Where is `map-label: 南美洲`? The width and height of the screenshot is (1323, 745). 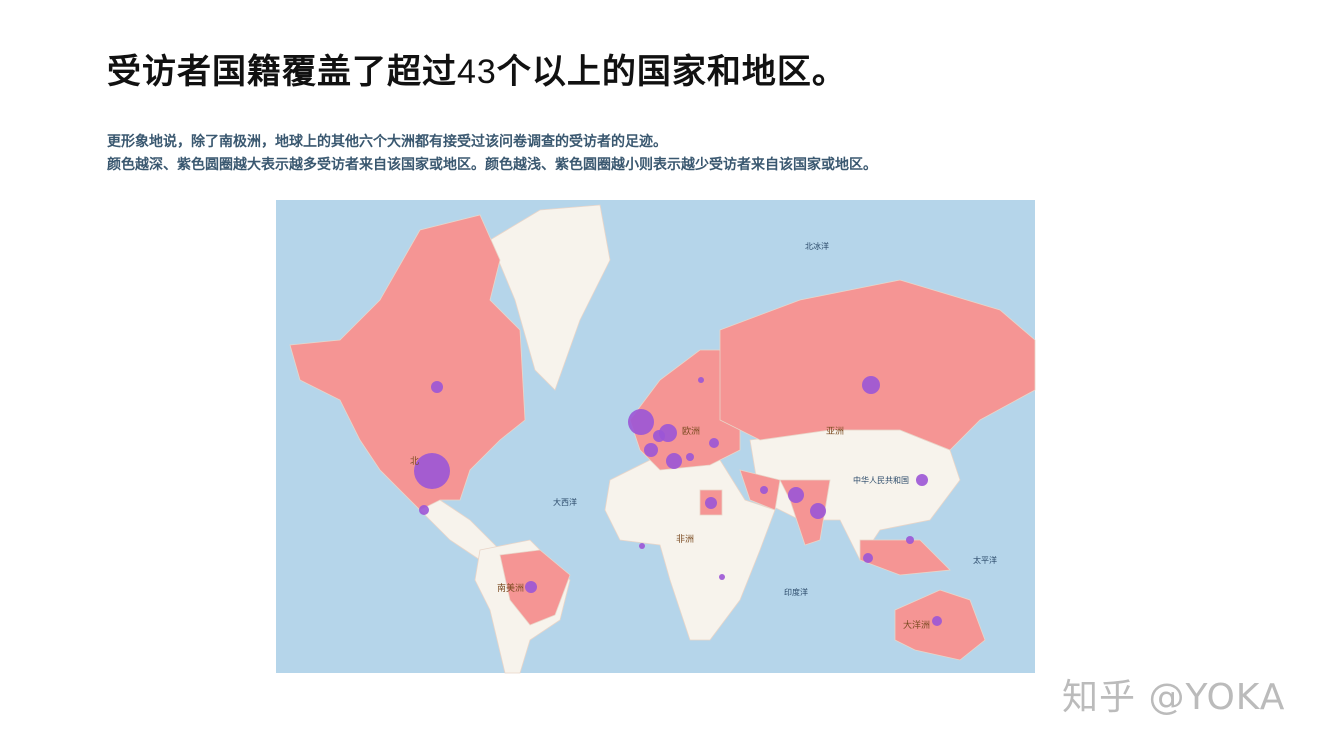
map-label: 南美洲 is located at coordinates (510, 588).